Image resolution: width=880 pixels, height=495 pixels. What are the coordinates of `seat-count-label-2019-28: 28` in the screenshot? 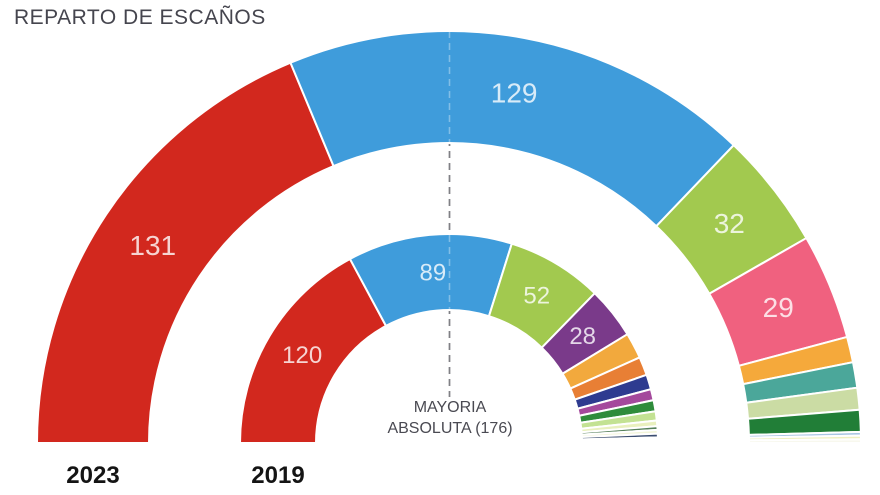 It's located at (582, 336).